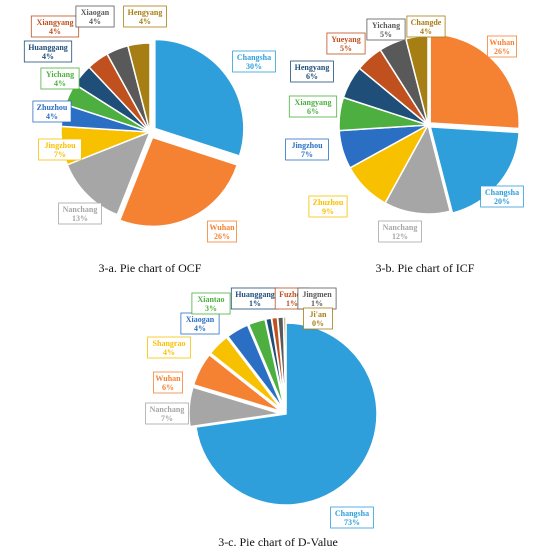  I want to click on caption-icf: 3-b. Pie chart of ICF, so click(425, 268).